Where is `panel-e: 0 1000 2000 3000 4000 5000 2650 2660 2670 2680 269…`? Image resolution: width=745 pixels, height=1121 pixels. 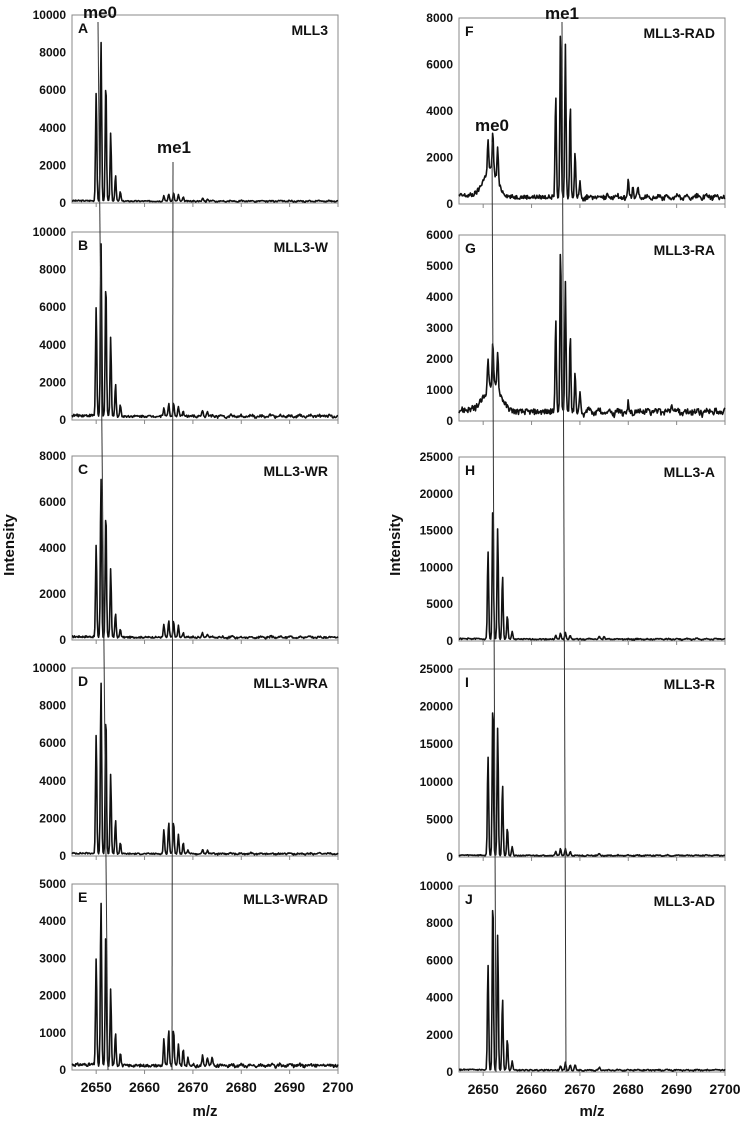
panel-e: 0 1000 2000 3000 4000 5000 2650 2660 2670 2680 269… is located at coordinates (196, 986).